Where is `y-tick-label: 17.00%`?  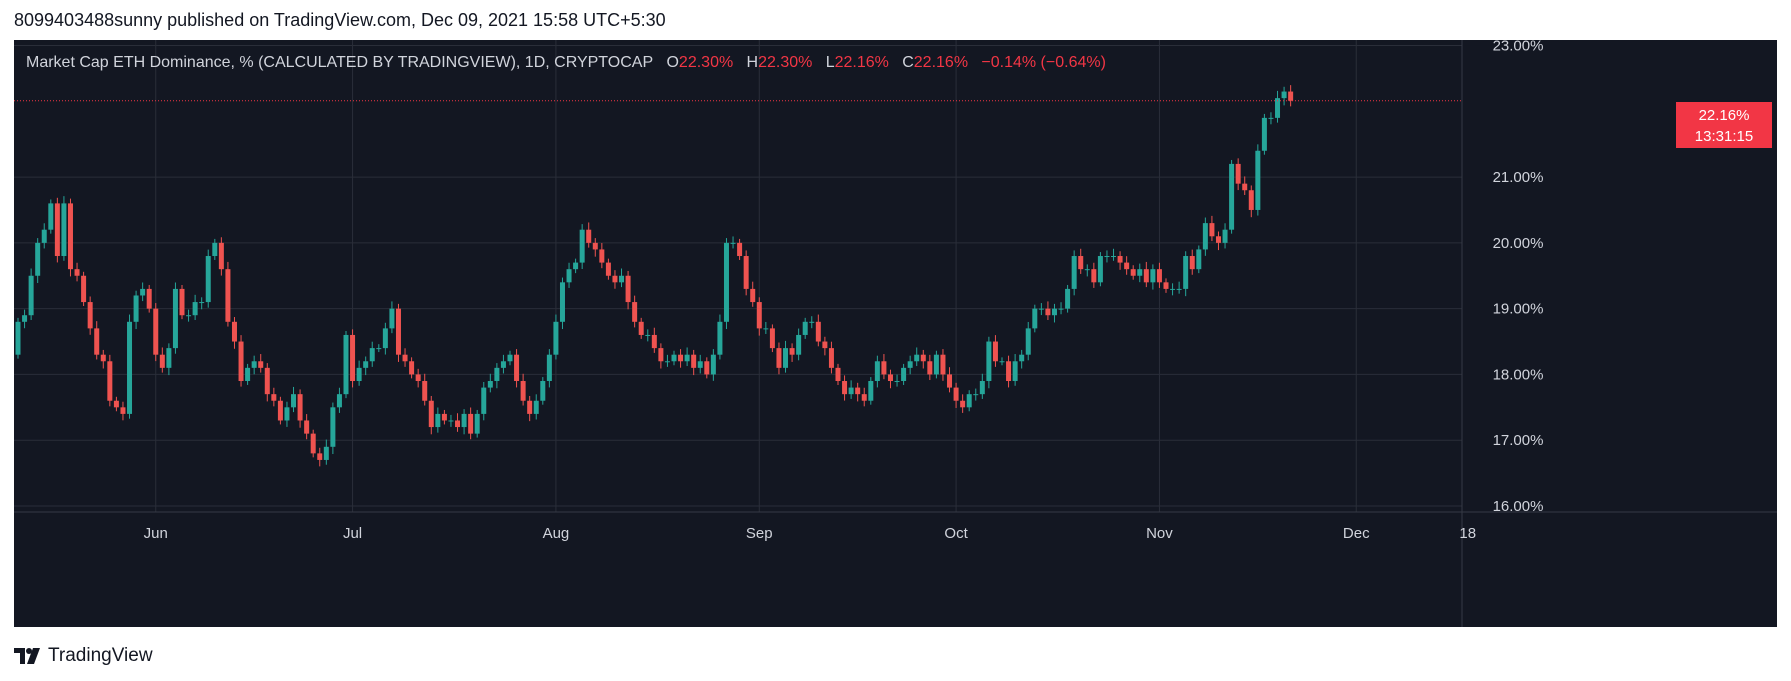
y-tick-label: 17.00% is located at coordinates (1518, 440).